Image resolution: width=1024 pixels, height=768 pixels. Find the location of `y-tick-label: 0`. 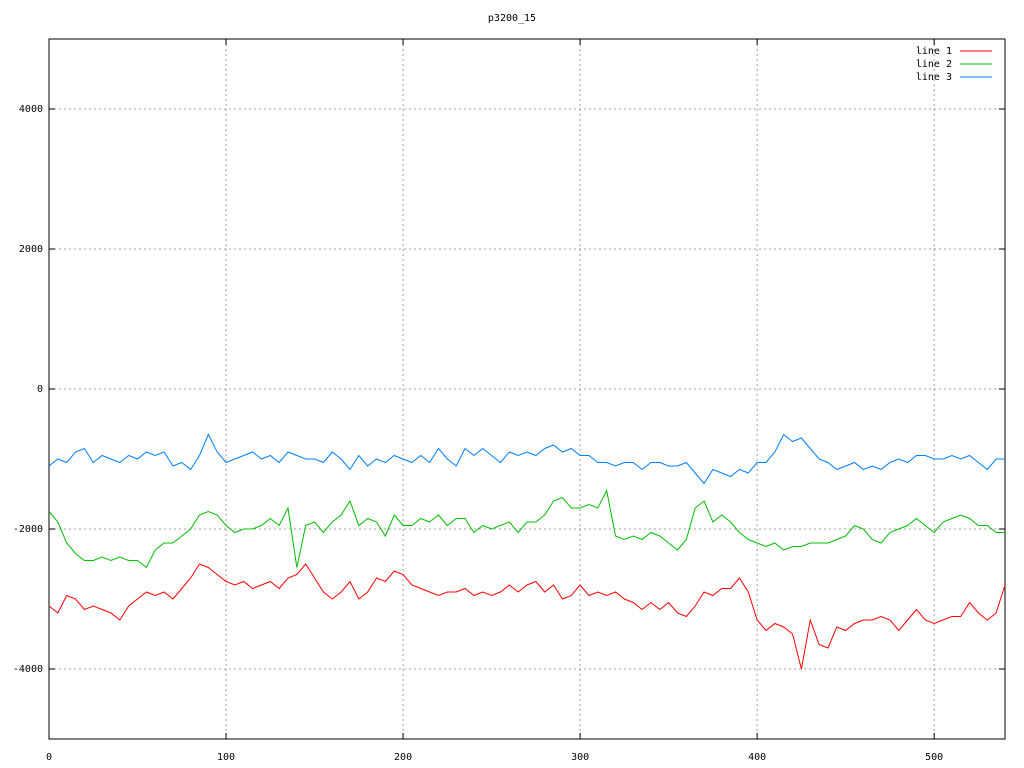

y-tick-label: 0 is located at coordinates (40, 389).